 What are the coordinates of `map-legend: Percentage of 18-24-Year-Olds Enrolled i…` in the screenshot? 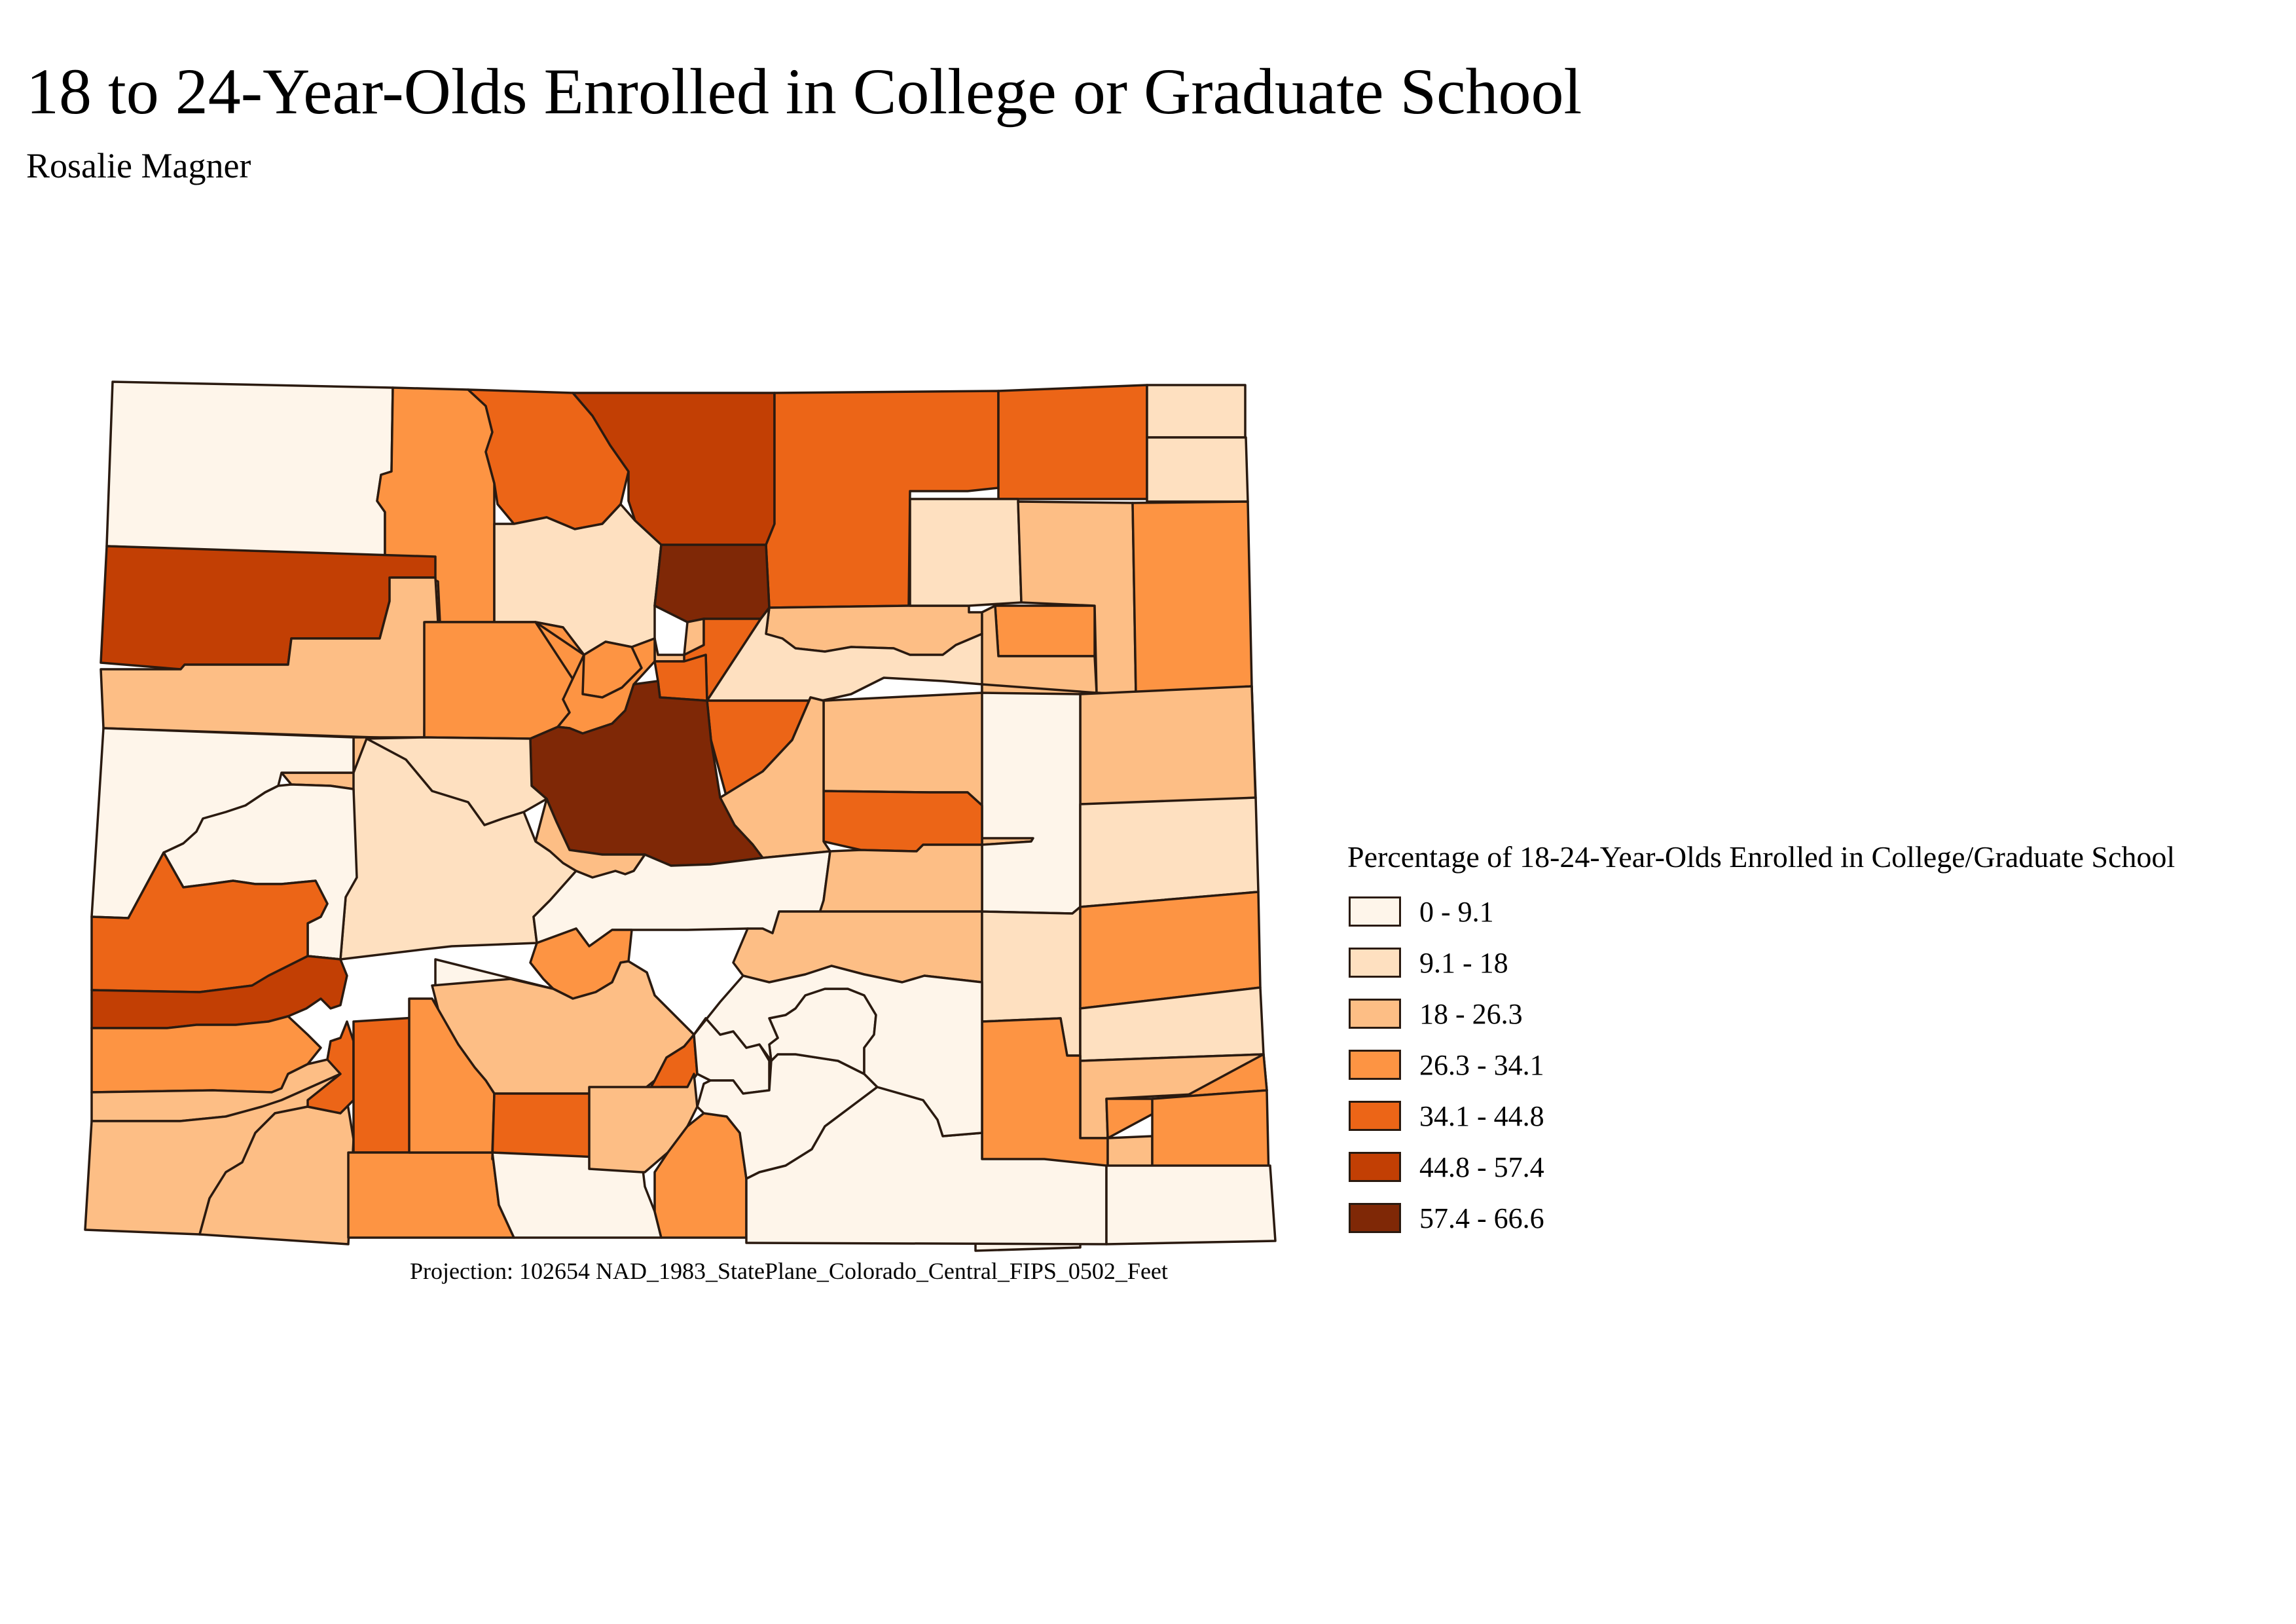 It's located at (1761, 1042).